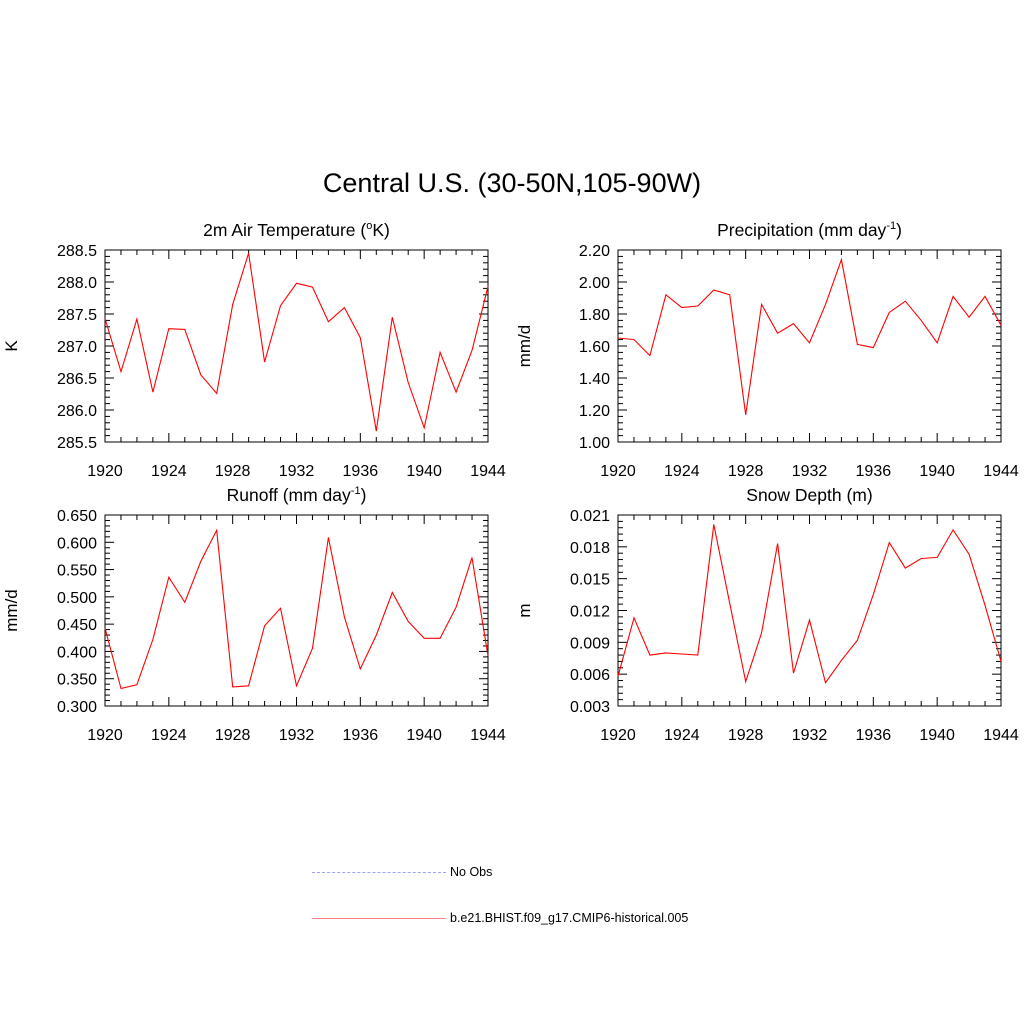 Image resolution: width=1024 pixels, height=1024 pixels. Describe the element at coordinates (1001, 471) in the screenshot. I see `panel-2-xtick-label: 1944` at that location.